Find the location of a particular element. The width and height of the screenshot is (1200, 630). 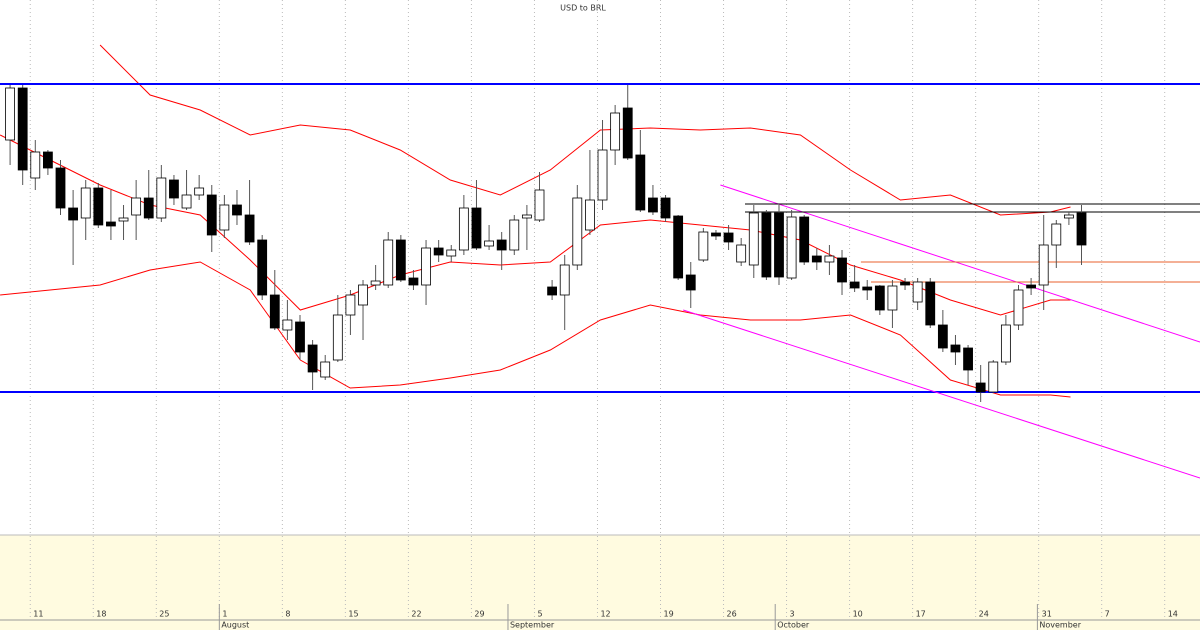

x-tick-label: 19 is located at coordinates (669, 614).